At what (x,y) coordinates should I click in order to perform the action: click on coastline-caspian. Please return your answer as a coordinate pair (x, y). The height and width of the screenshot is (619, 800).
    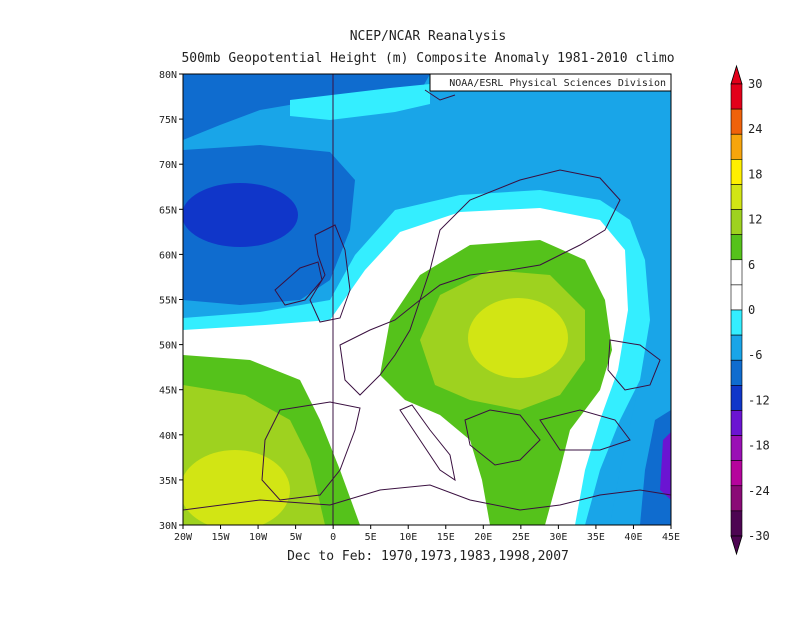
    Looking at the image, I should click on (634, 365).